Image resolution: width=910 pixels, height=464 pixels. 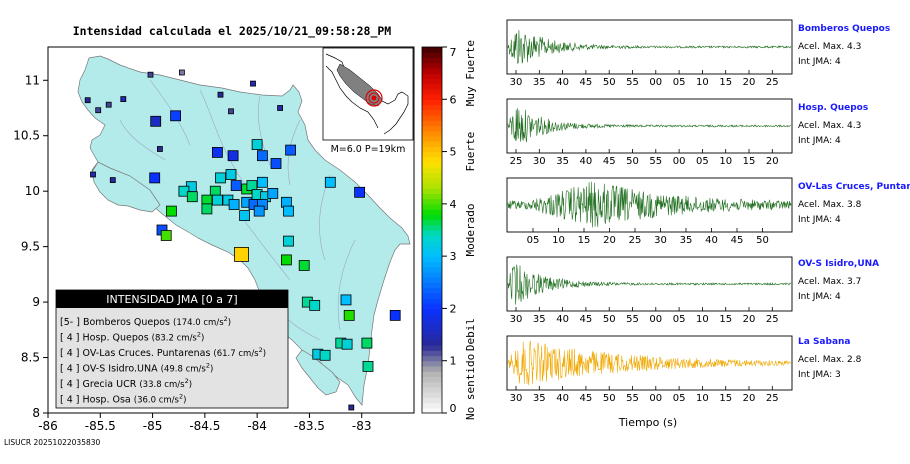 I want to click on colorbar-tick-label: 0, so click(x=453, y=408).